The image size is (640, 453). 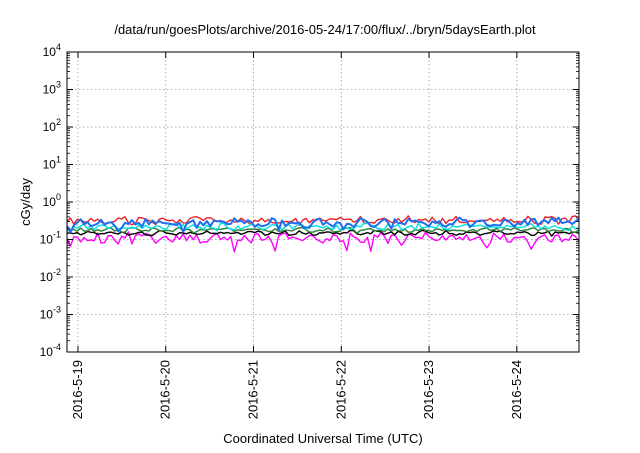 I want to click on x-tick-label: 2016-5-24, so click(x=516, y=389).